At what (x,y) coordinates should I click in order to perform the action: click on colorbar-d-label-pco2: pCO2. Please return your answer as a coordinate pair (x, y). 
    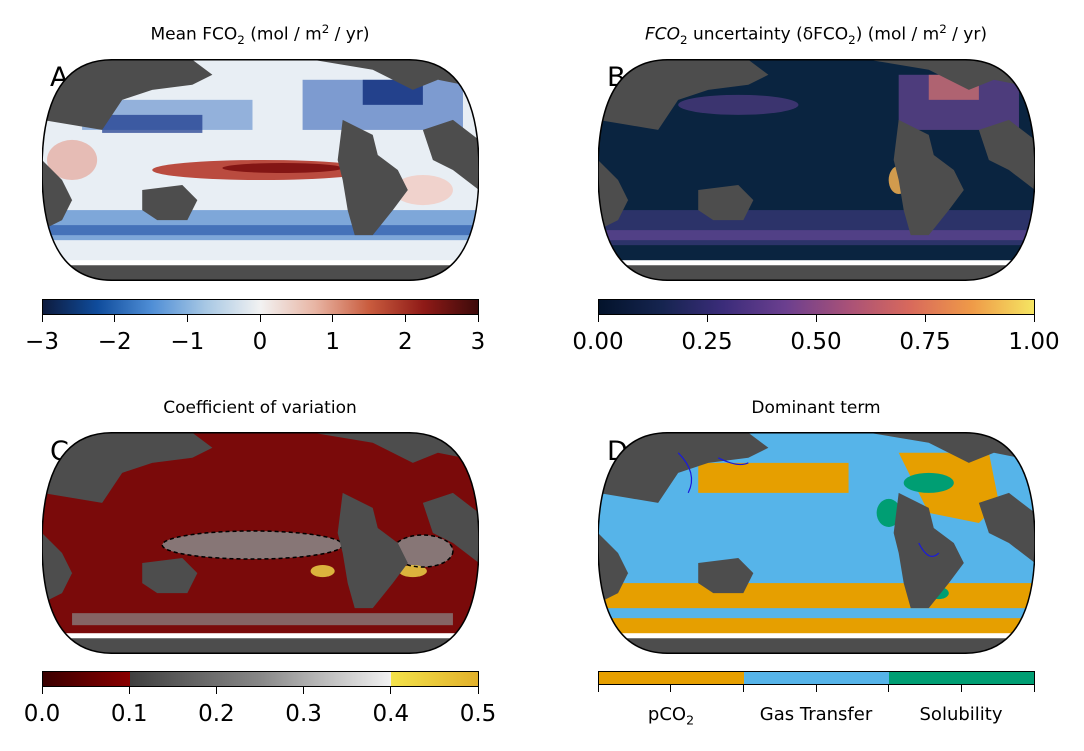
    Looking at the image, I should click on (671, 716).